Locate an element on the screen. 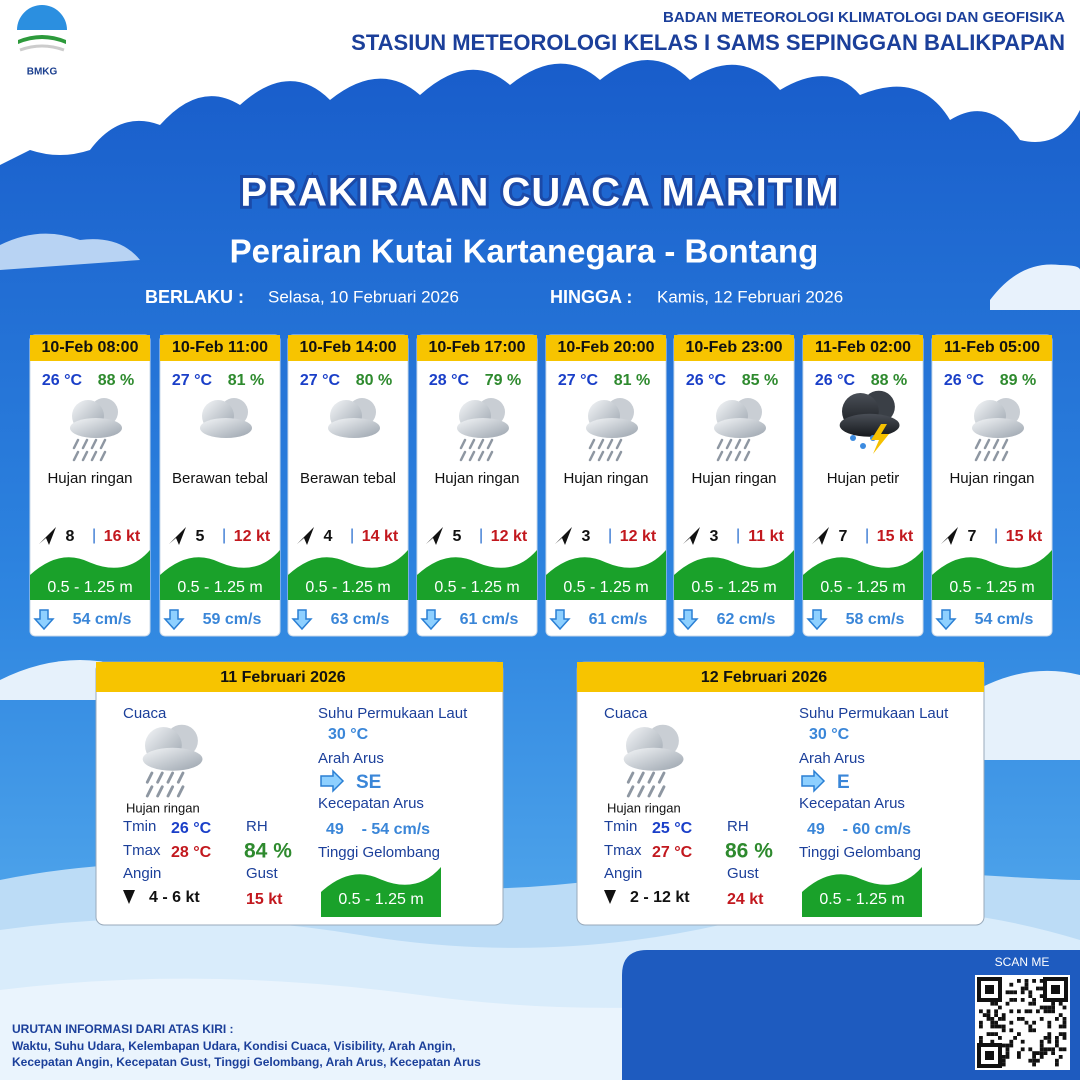  forecast-time: 10-Feb 23:00 is located at coordinates (734, 347).